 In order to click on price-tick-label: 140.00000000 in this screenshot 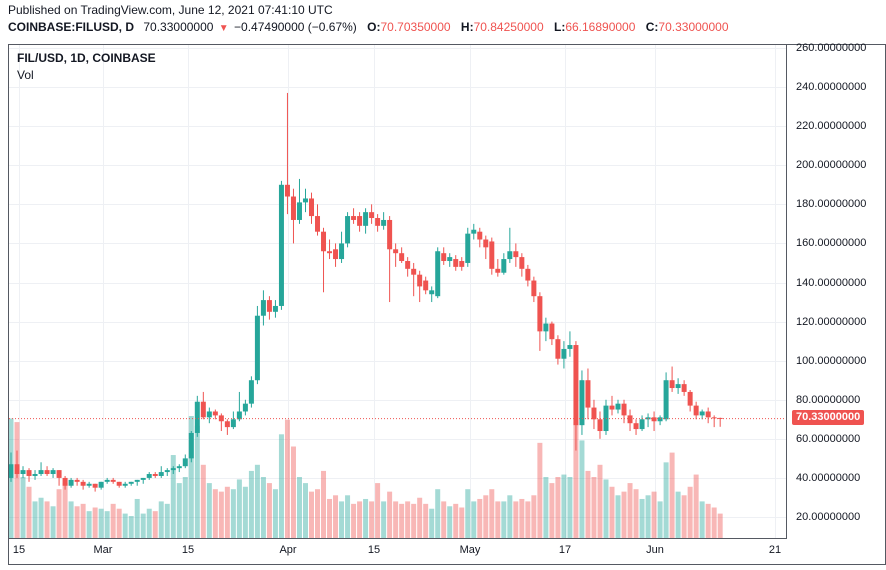, I will do `click(831, 282)`.